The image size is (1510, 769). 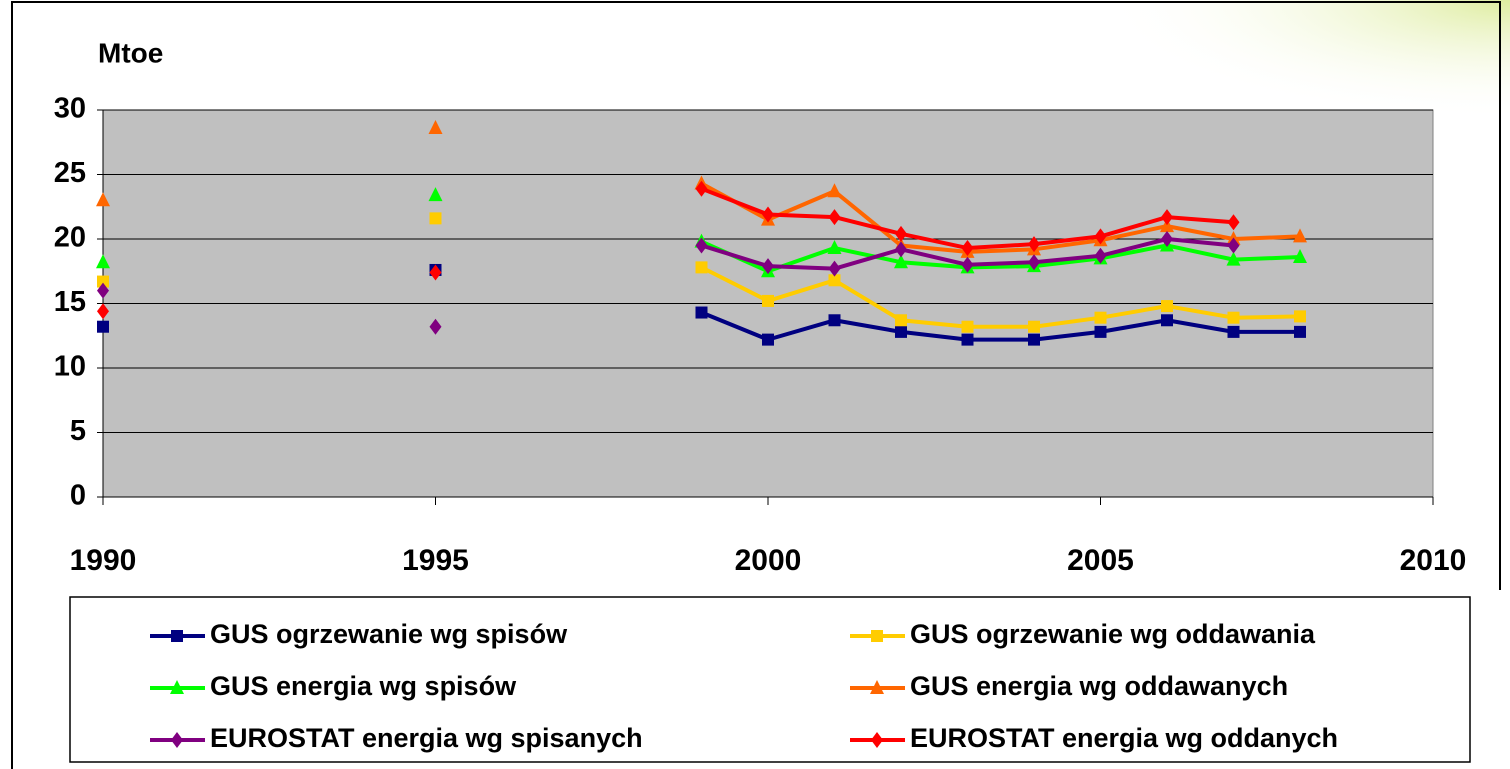 What do you see at coordinates (70, 173) in the screenshot?
I see `y-tick-label: 25` at bounding box center [70, 173].